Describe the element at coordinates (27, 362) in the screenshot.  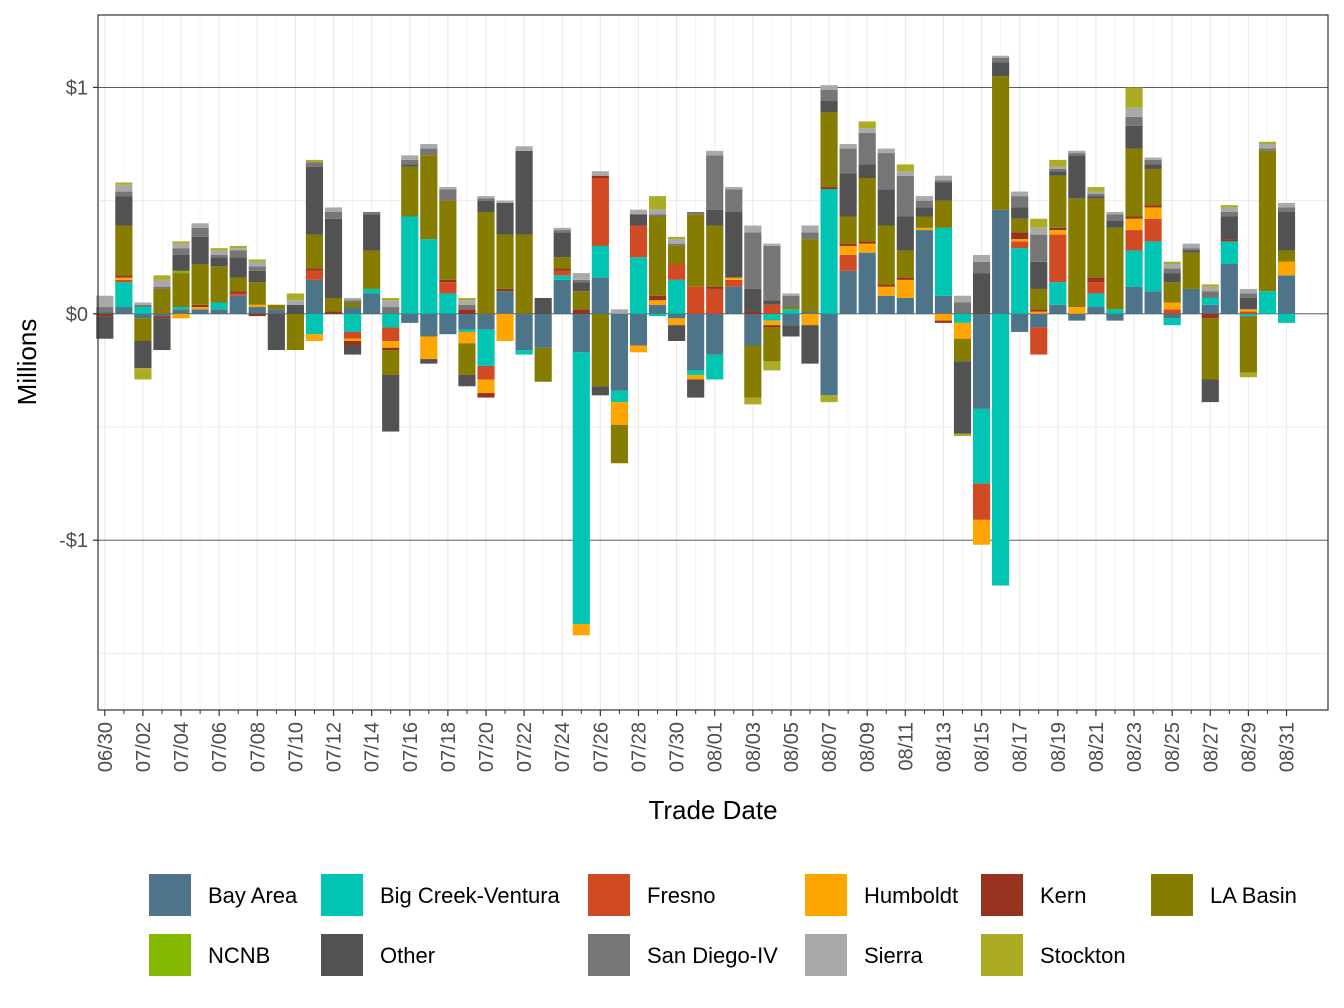
I see `y-axis-title: Millions` at that location.